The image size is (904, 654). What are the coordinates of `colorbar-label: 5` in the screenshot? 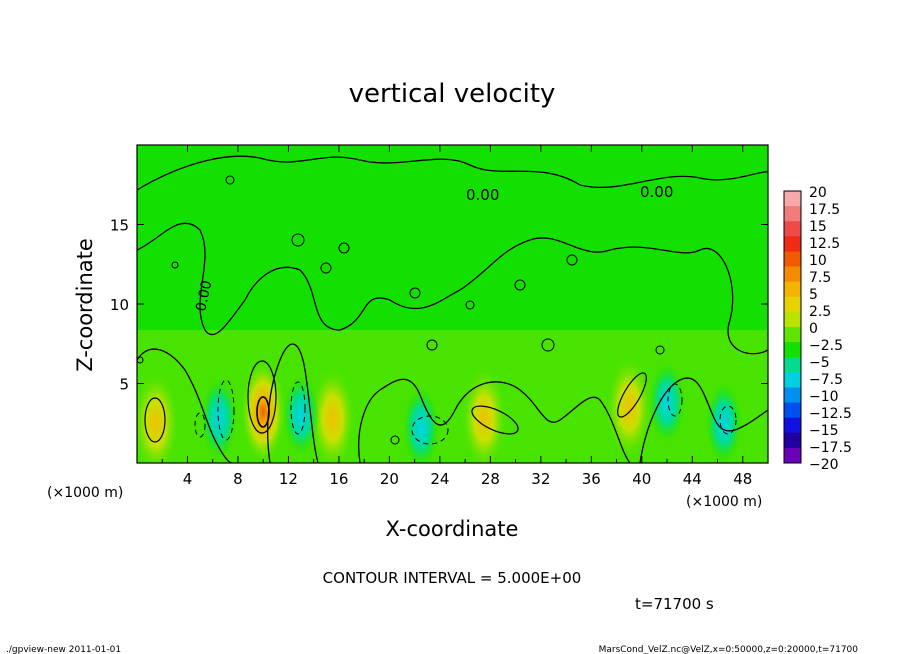 It's located at (813, 295).